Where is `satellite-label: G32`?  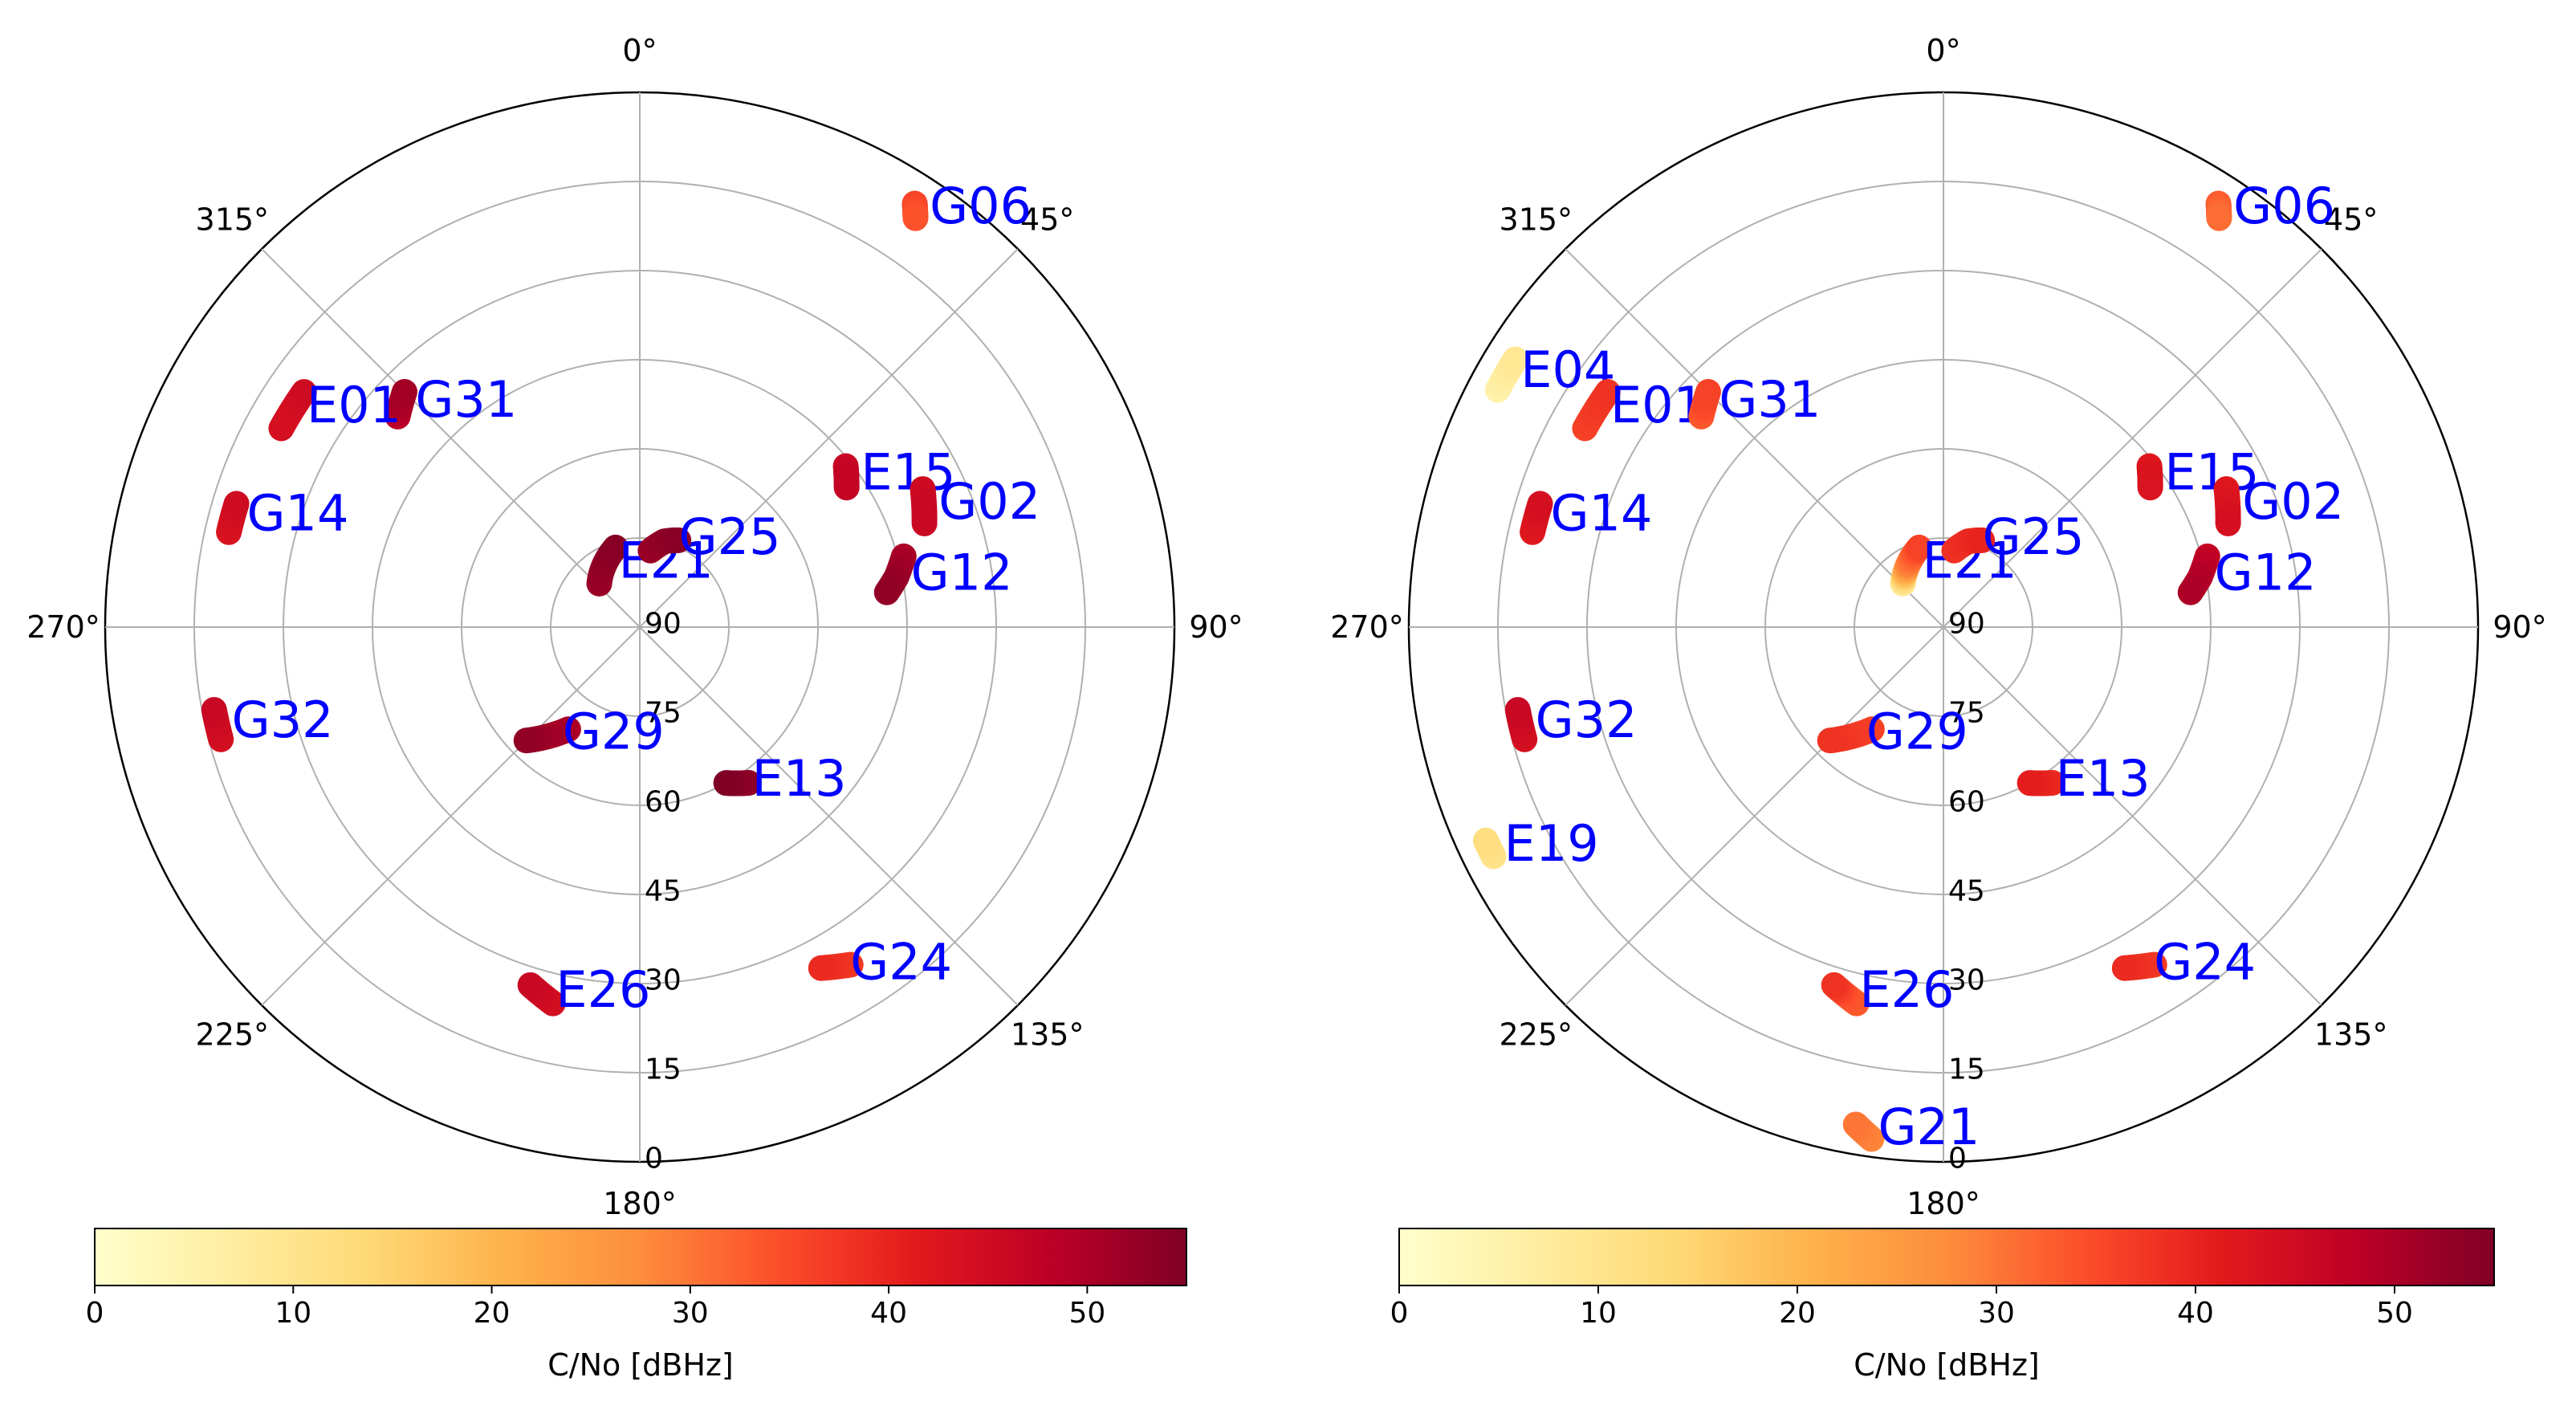 satellite-label: G32 is located at coordinates (1587, 720).